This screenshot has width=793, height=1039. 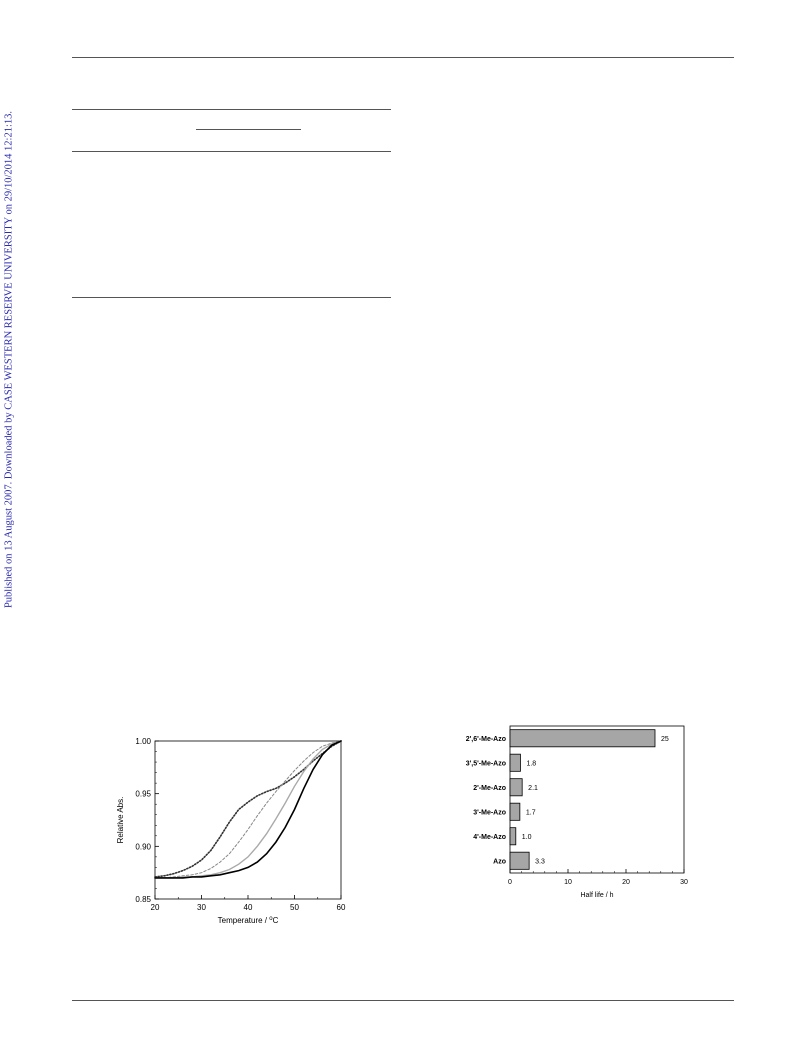 What do you see at coordinates (531, 763) in the screenshot?
I see `value-label: 1.8` at bounding box center [531, 763].